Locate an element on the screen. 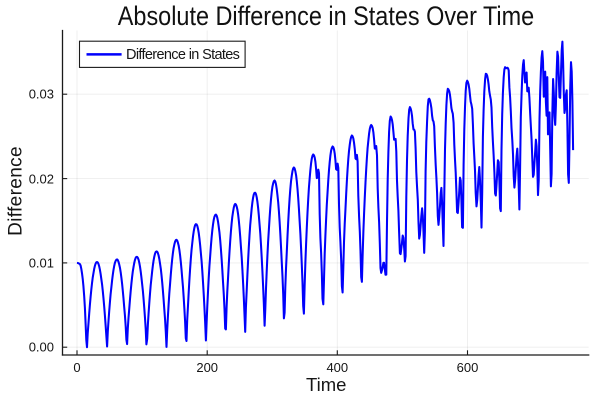 This screenshot has width=600, height=400. svg-text: Difference is located at coordinates (16, 191).